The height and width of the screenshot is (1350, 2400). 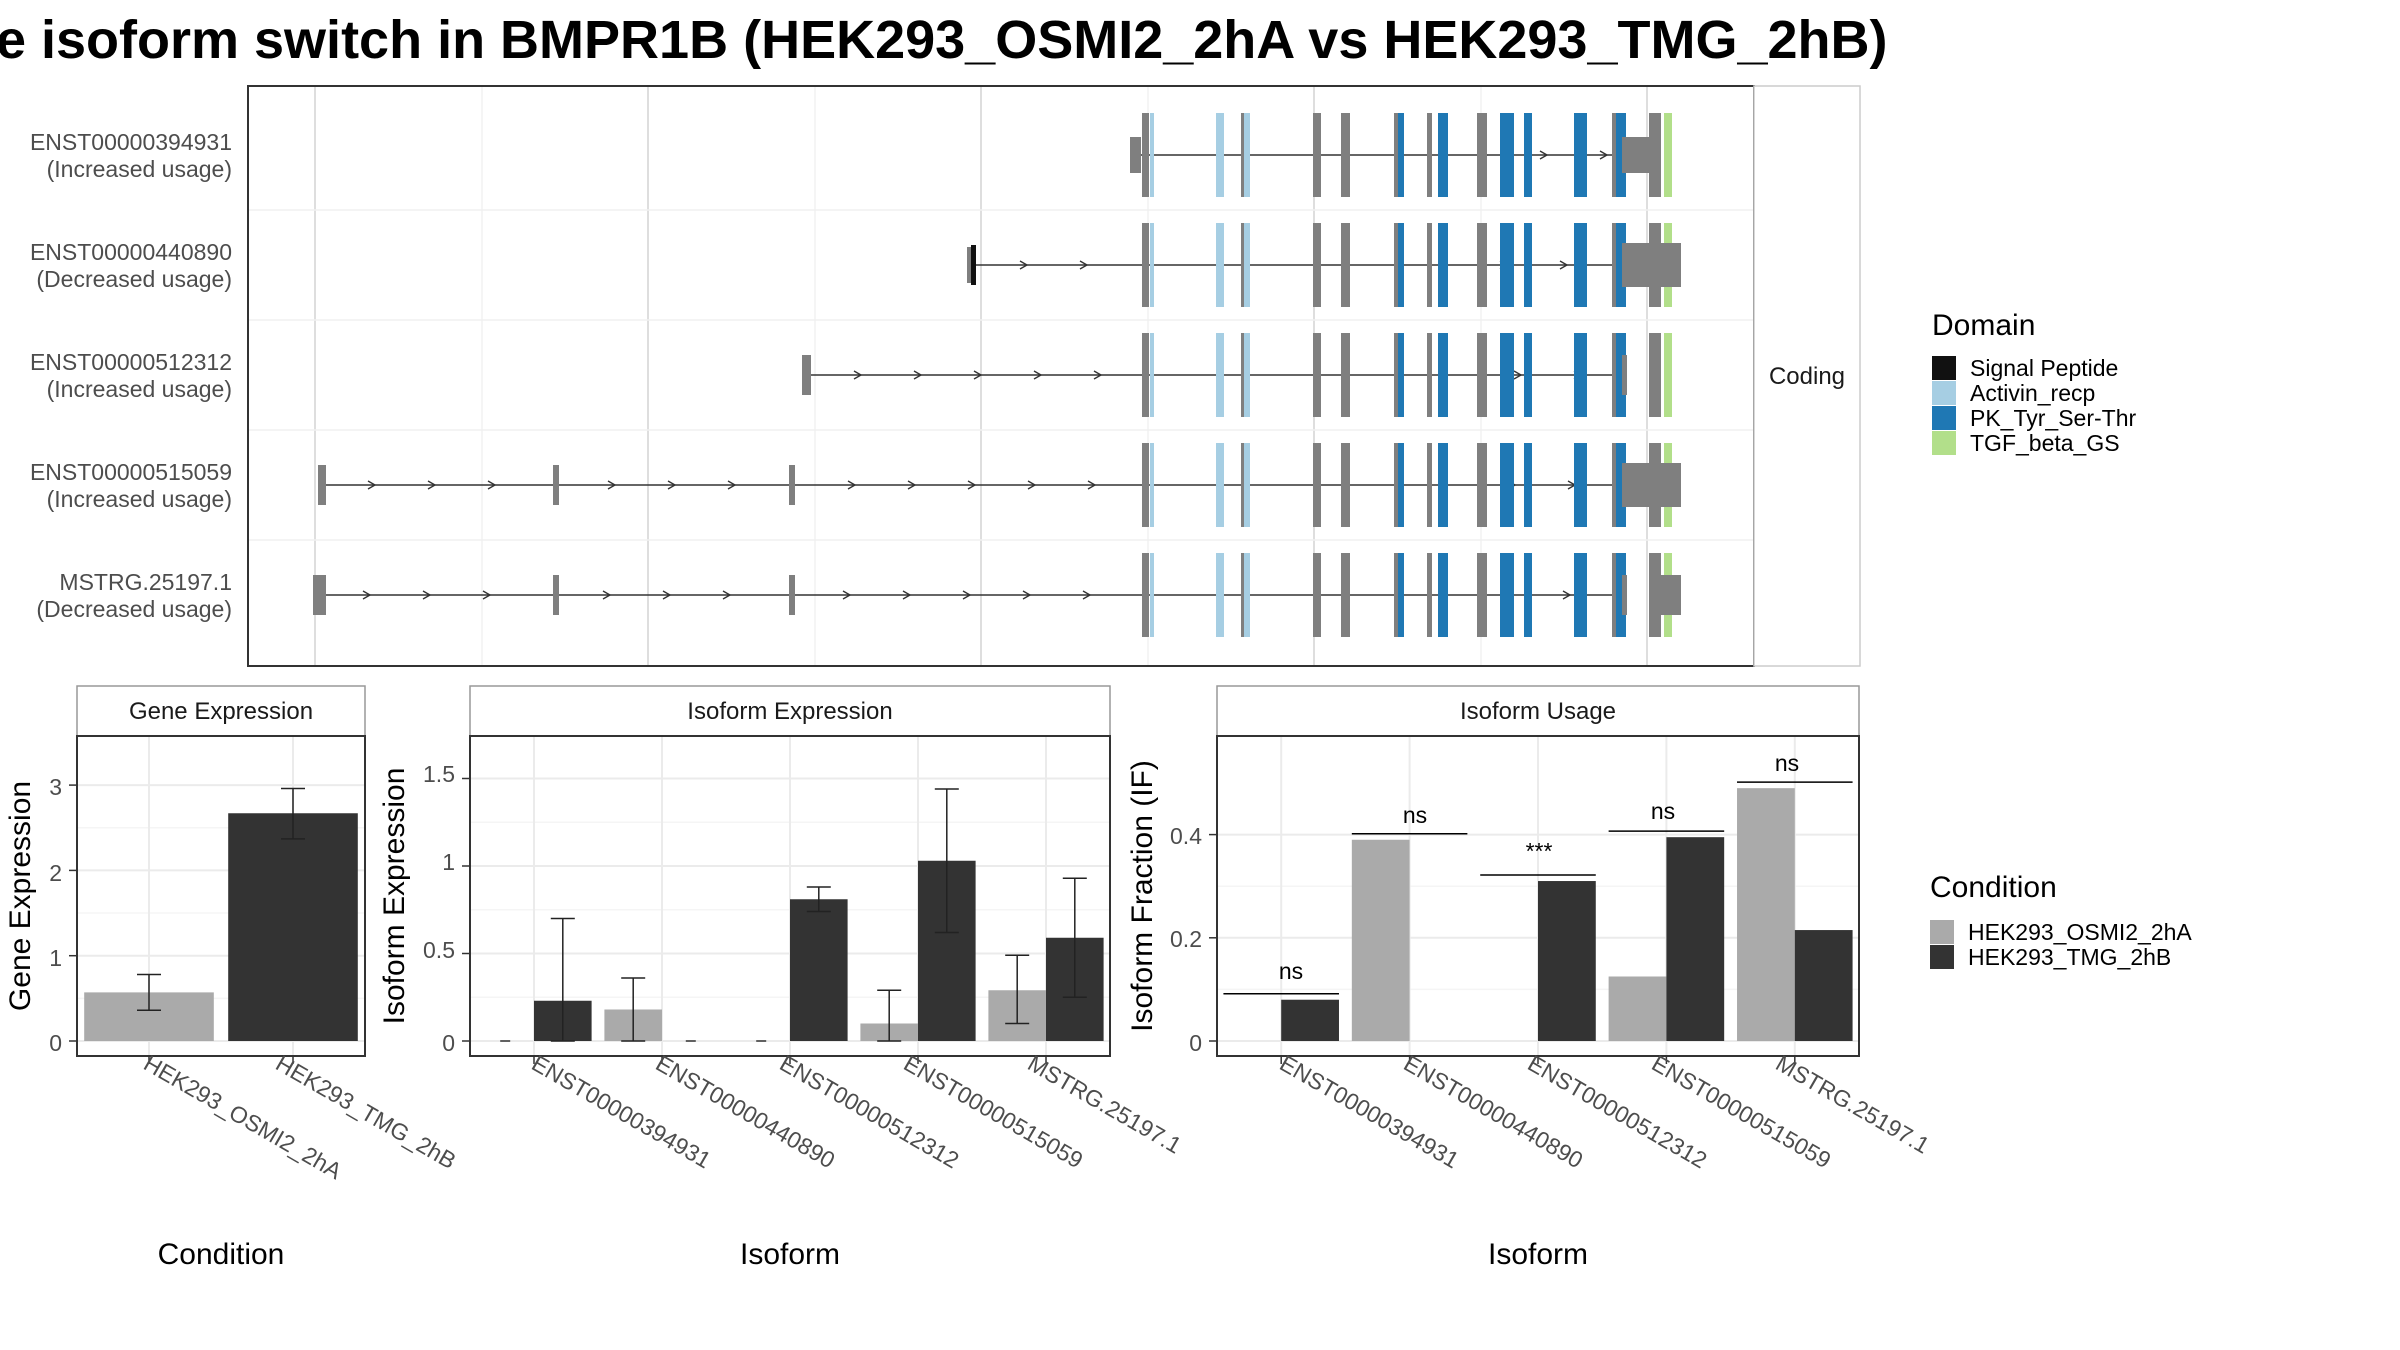 What do you see at coordinates (55, 1043) in the screenshot?
I see `y-tick-label: 0` at bounding box center [55, 1043].